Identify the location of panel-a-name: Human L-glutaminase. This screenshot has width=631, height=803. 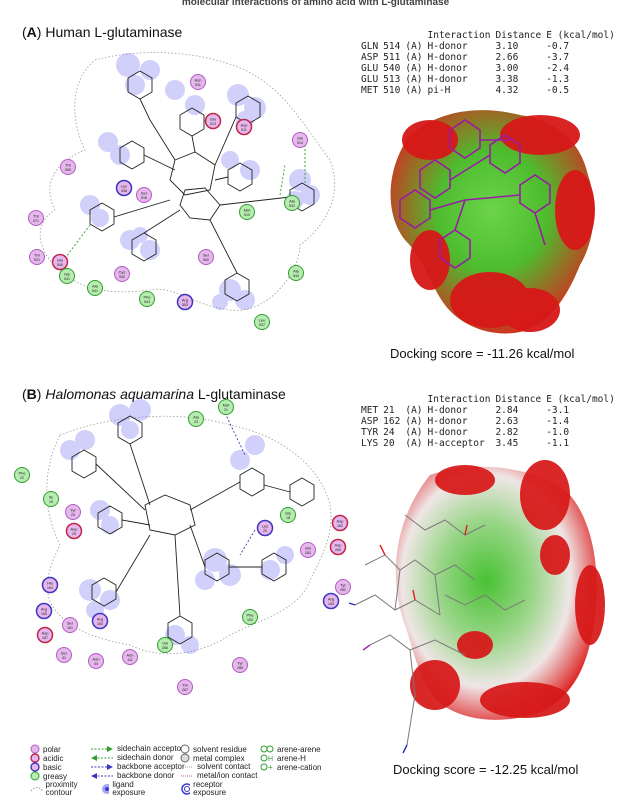
(112, 32).